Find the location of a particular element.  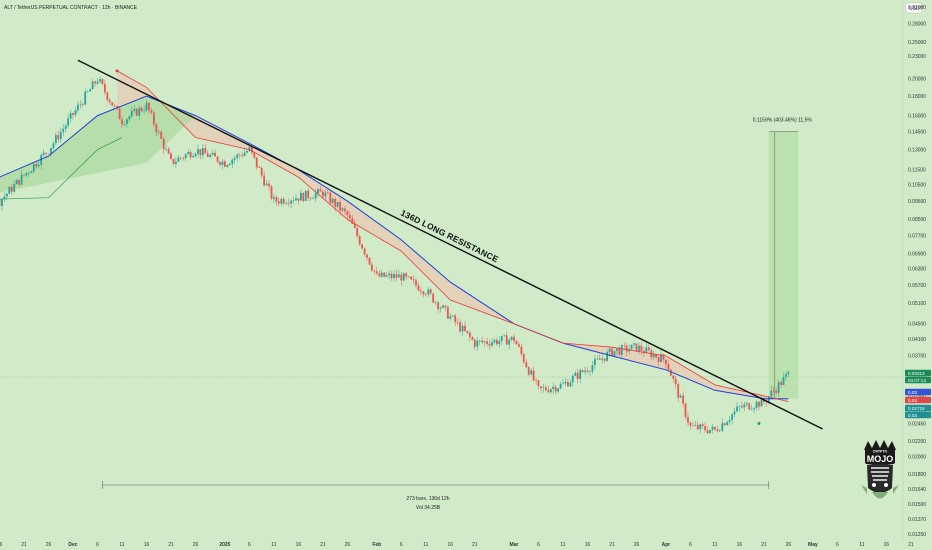

time-tick-15: Feb is located at coordinates (376, 545).